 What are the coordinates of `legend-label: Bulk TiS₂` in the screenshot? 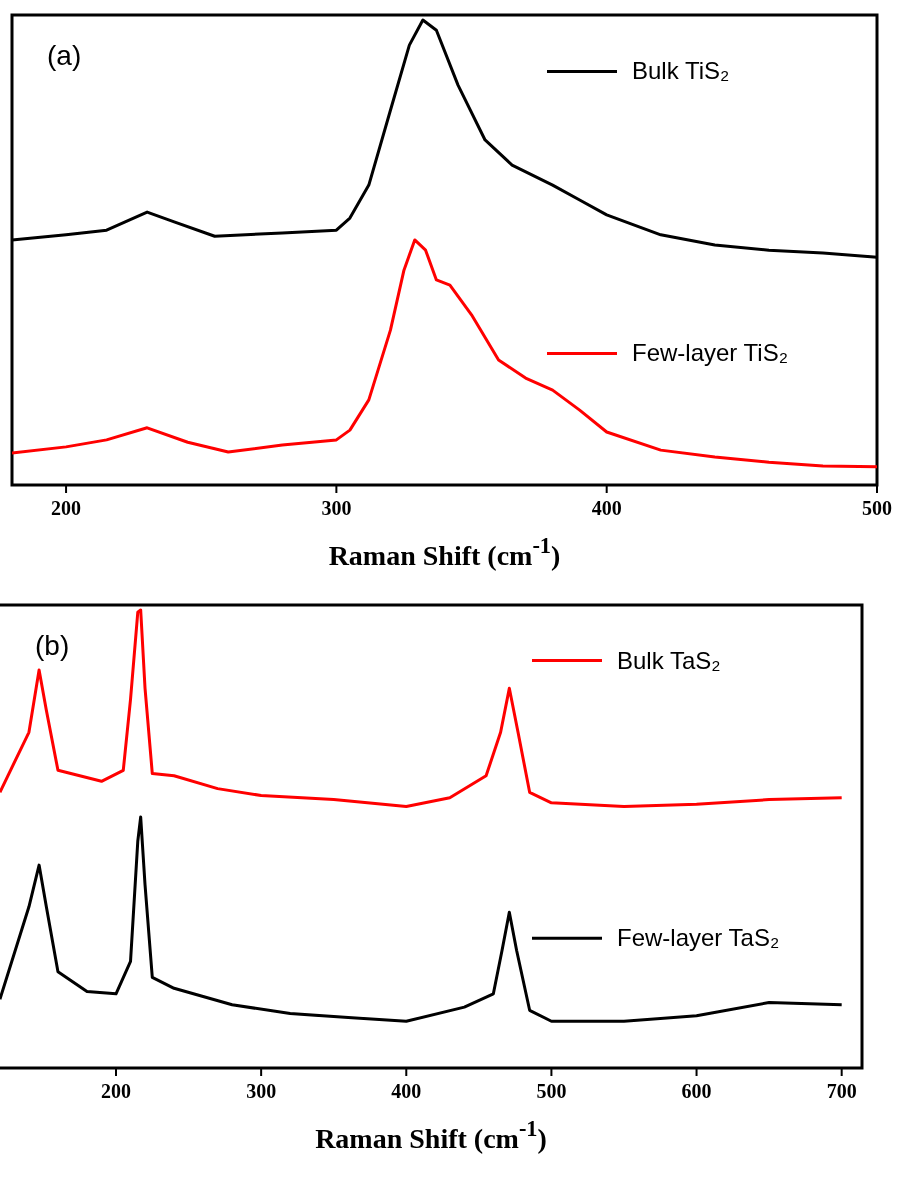 It's located at (681, 71).